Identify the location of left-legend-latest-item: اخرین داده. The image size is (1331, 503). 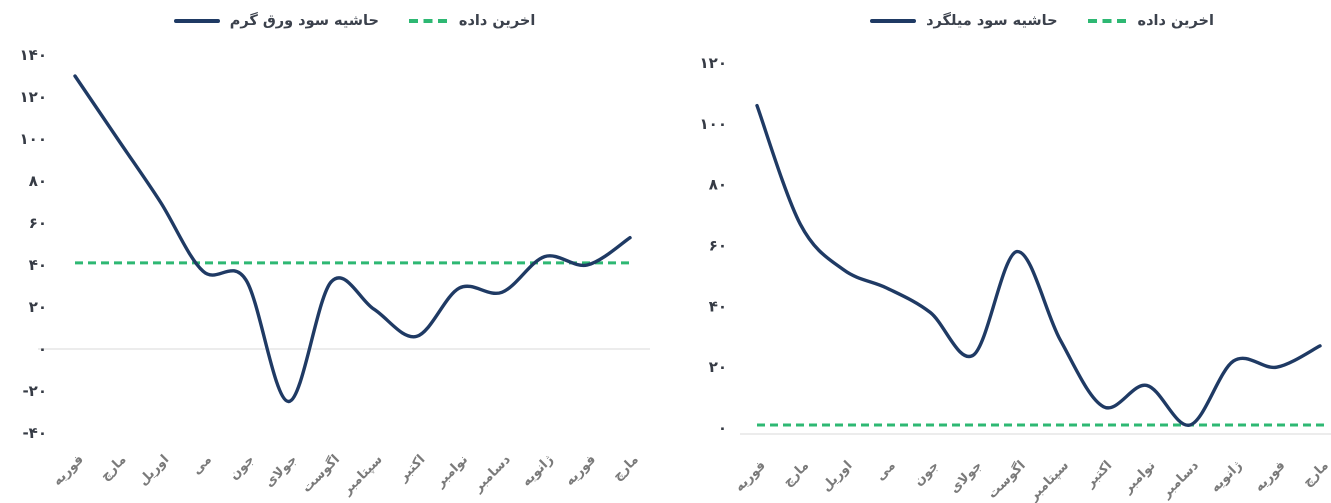
(472, 21).